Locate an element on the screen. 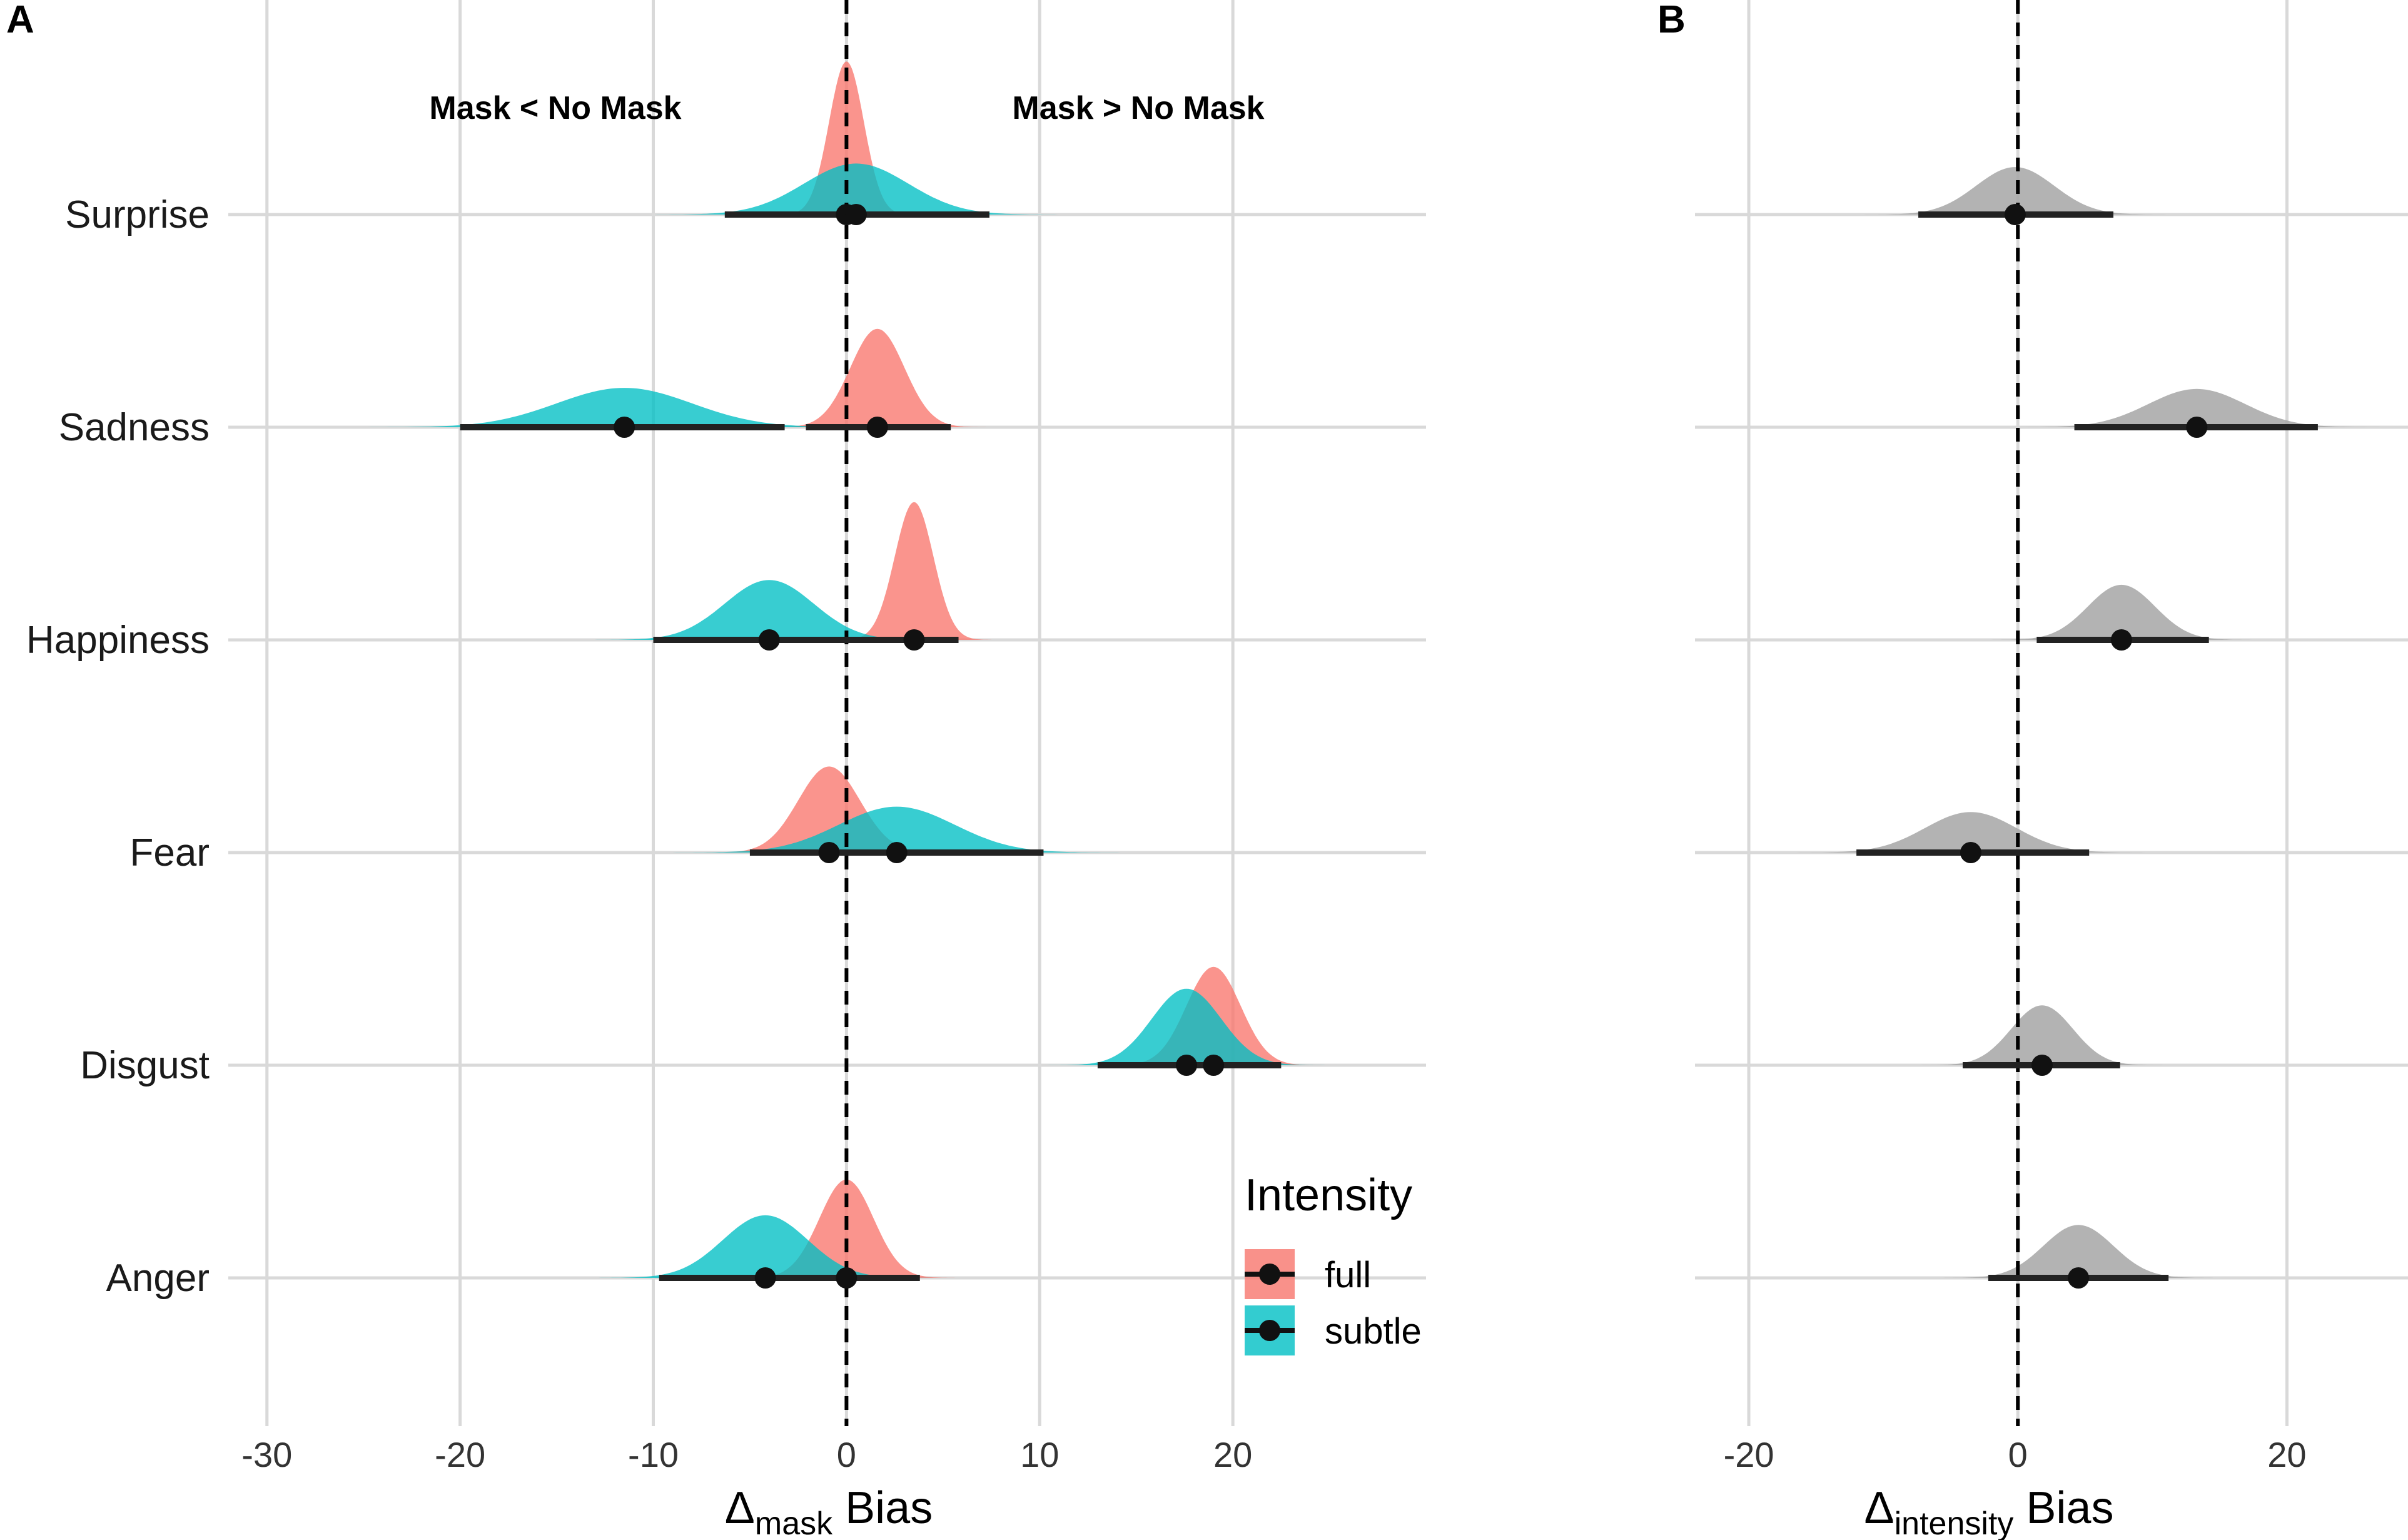 The image size is (2408, 1540). legend-point-full is located at coordinates (1269, 1274).